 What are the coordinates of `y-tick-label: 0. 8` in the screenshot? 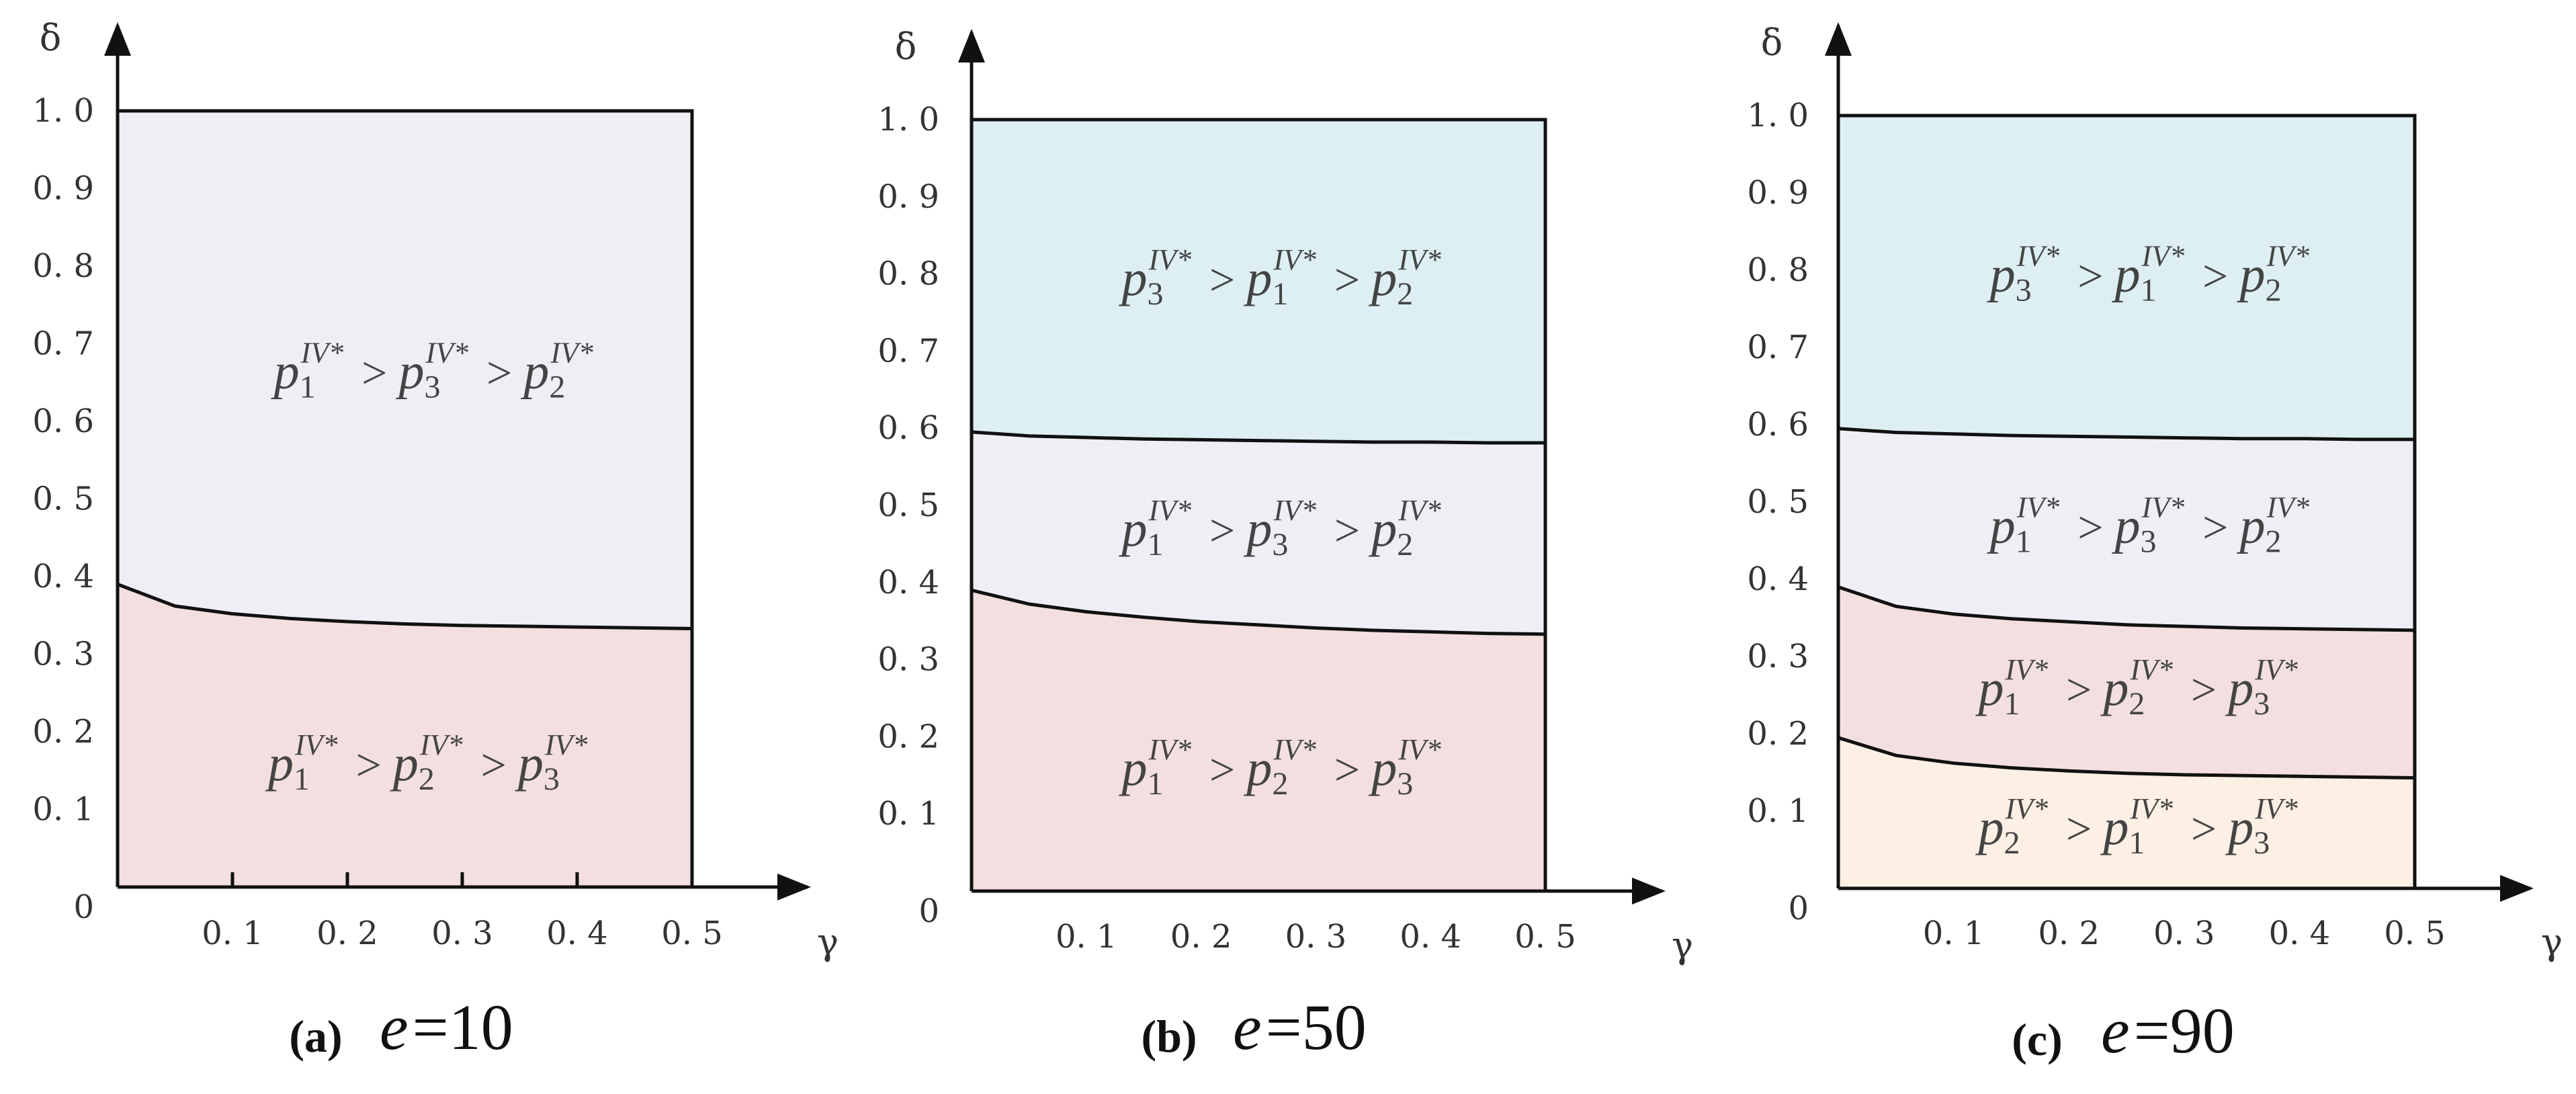 It's located at (908, 274).